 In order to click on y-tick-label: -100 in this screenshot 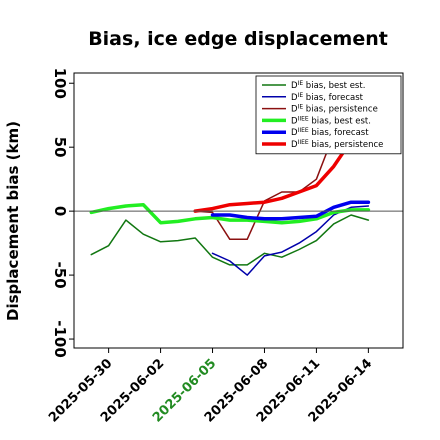, I will do `click(60, 339)`.